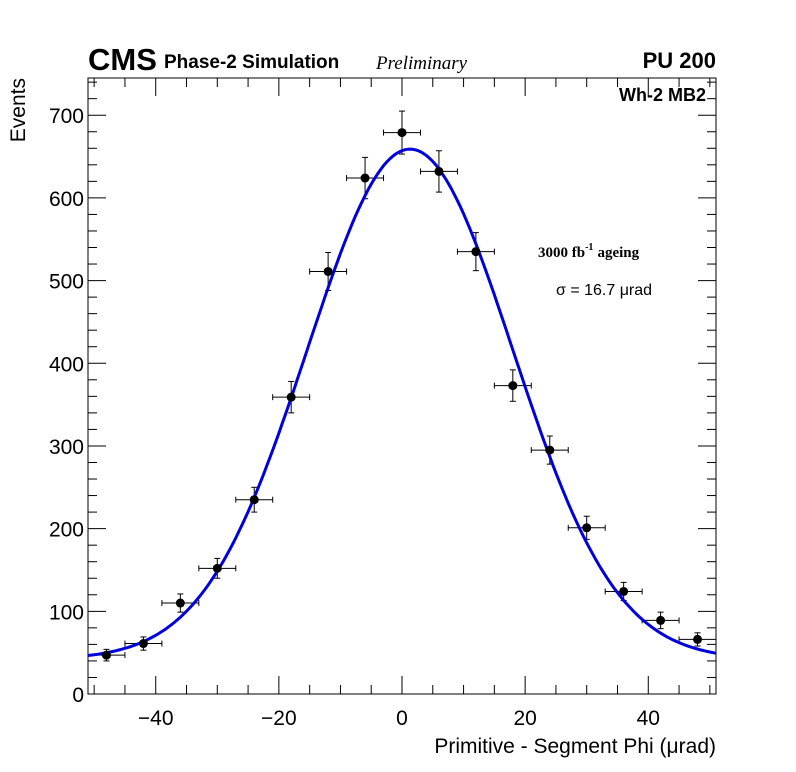  What do you see at coordinates (618, 253) in the screenshot?
I see `ageing-suffix: ageing` at bounding box center [618, 253].